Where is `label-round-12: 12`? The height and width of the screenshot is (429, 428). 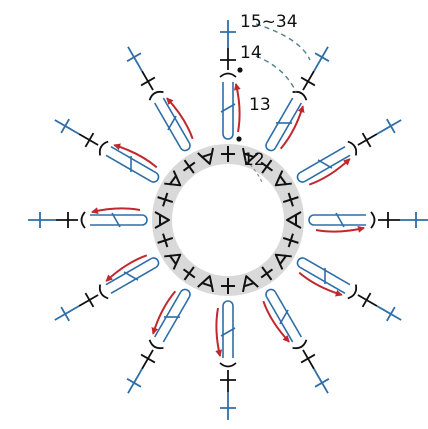
label-round-12: 12 is located at coordinates (254, 160).